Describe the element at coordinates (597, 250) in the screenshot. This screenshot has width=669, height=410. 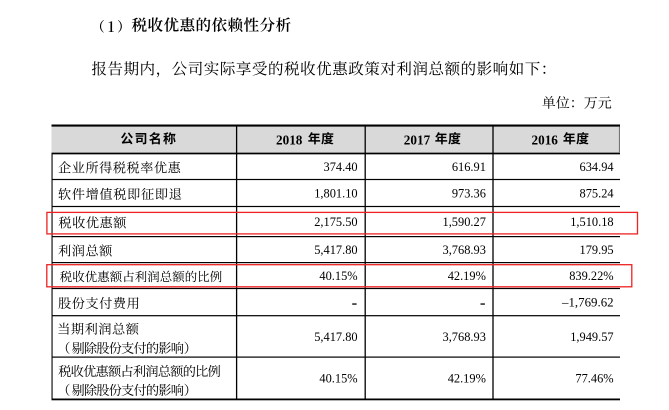
I see `svg-text: 179.95` at that location.